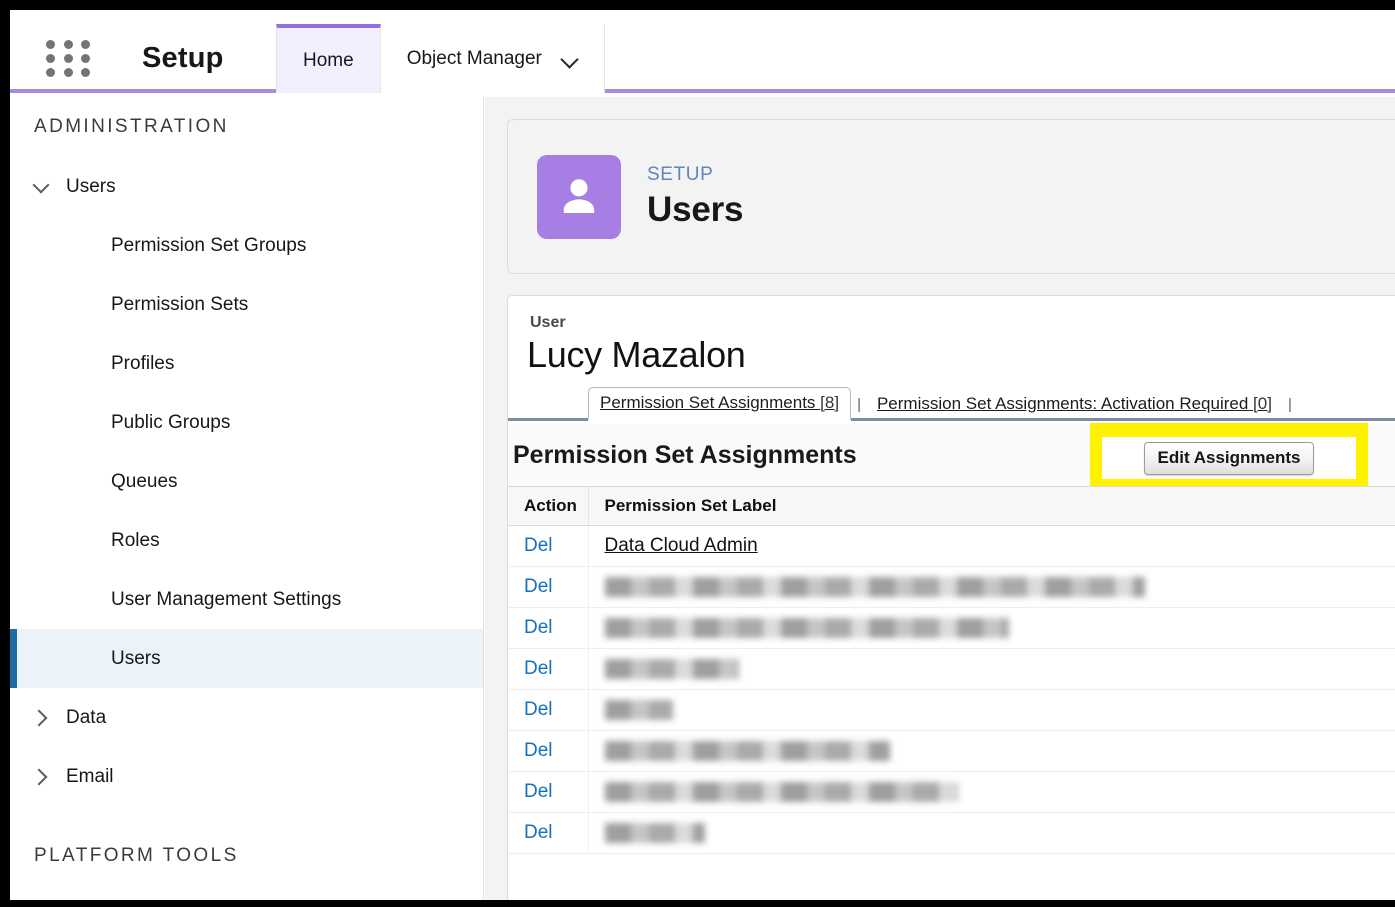  What do you see at coordinates (246, 304) in the screenshot?
I see `sidebar-item-permission-sets: Permission Sets` at bounding box center [246, 304].